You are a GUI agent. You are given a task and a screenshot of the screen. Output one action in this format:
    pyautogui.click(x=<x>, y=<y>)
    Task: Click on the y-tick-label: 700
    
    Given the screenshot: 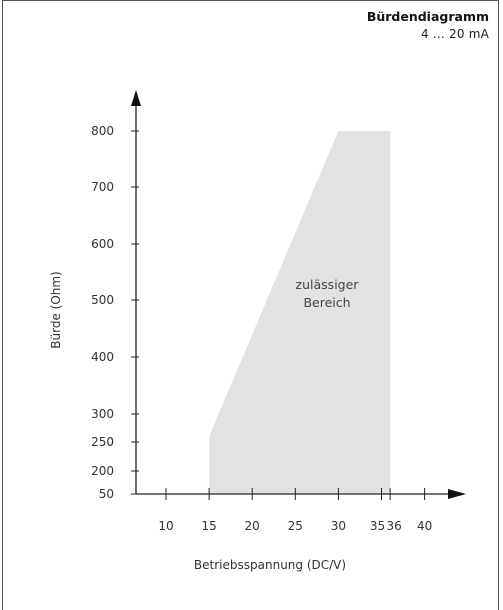 What is the action you would take?
    pyautogui.click(x=102, y=187)
    